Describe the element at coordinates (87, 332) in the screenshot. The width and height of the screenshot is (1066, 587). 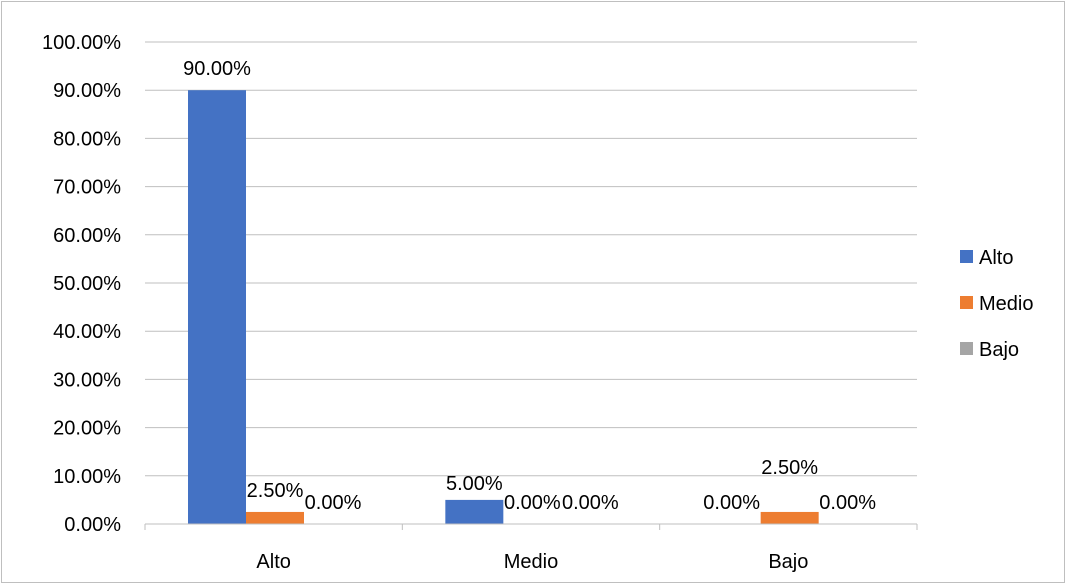
I see `y-tick-label: 40.00%` at that location.